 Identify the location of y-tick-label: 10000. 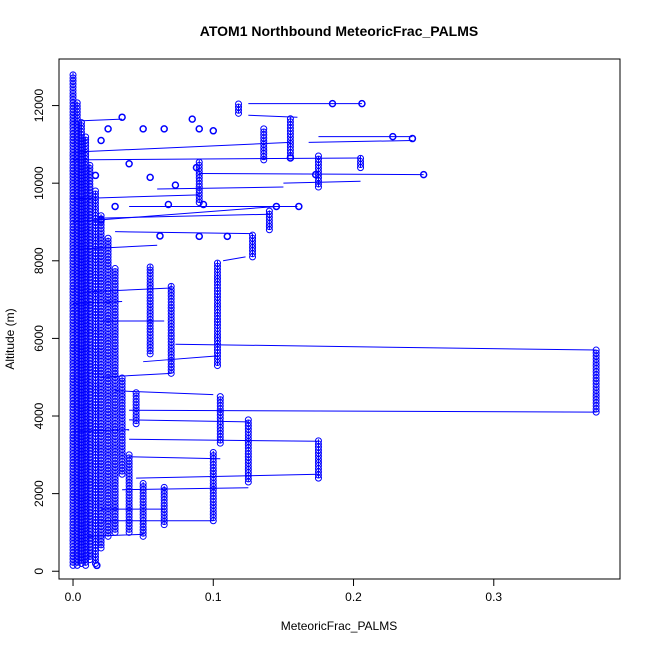
(39, 183).